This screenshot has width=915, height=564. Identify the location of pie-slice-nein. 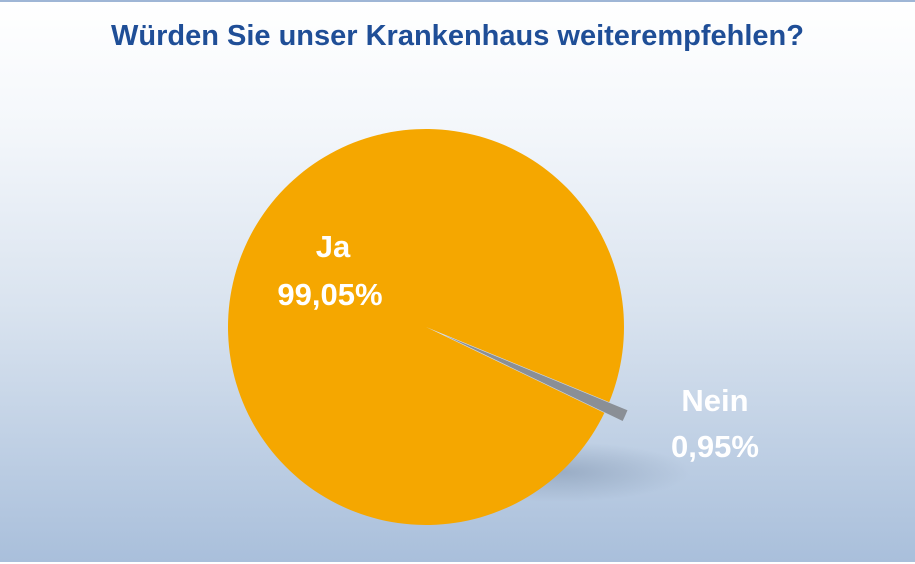
(536, 378).